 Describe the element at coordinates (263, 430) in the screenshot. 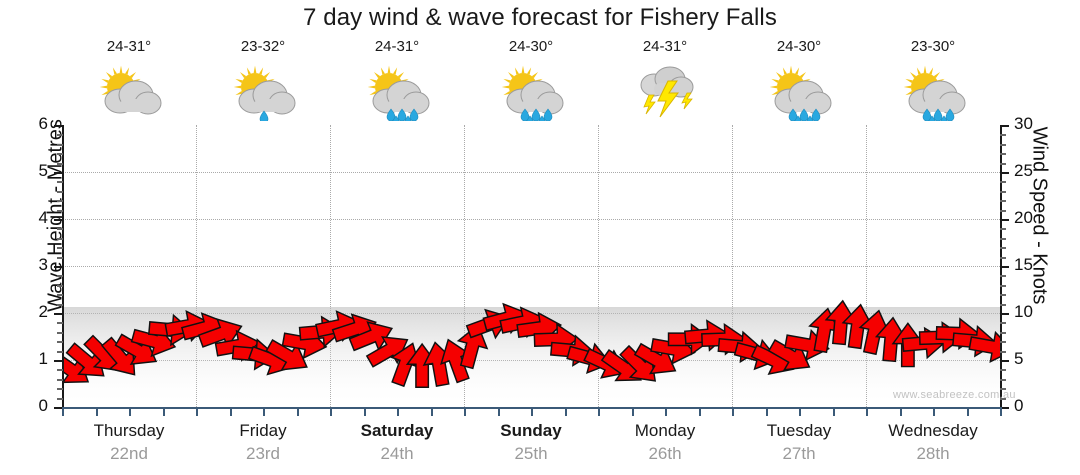

I see `day-name: Friday` at that location.